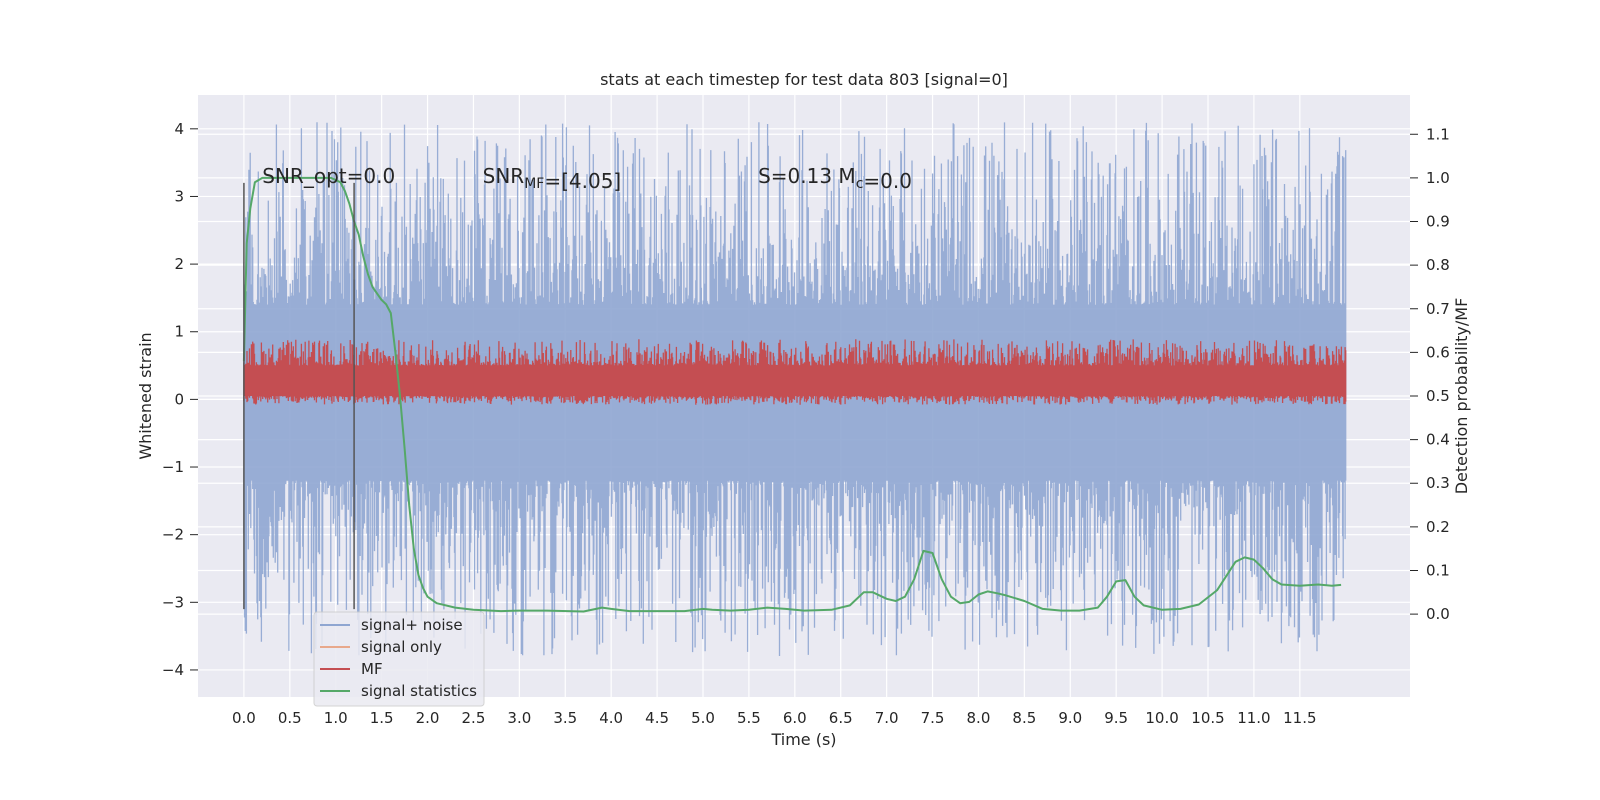 The image size is (1600, 800). I want to click on annotations: SNR_opt=0.0 SNRMF=[4.05] S=0.13 Mc=0.0, so click(587, 178).